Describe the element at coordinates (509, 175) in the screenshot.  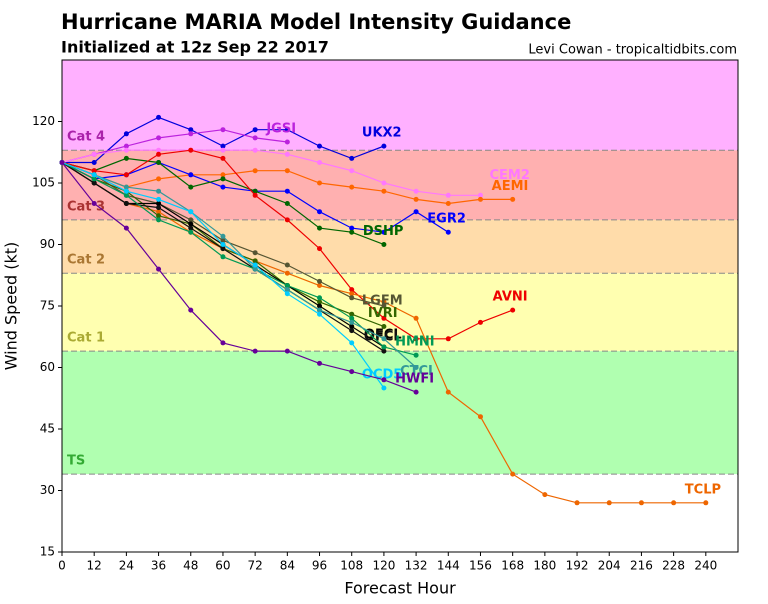
I see `series-label: CEM2` at that location.